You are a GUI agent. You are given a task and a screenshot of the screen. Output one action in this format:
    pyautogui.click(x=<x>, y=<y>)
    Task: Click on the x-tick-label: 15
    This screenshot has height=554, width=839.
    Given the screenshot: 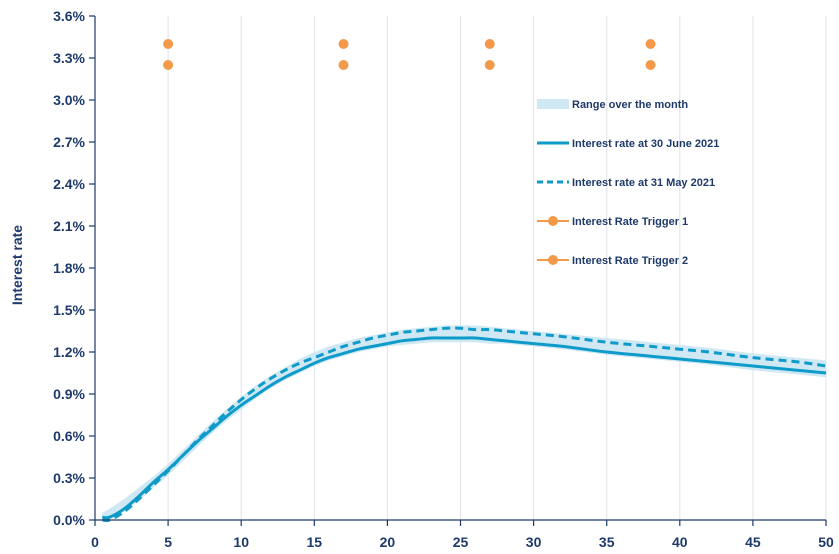 What is the action you would take?
    pyautogui.click(x=315, y=542)
    